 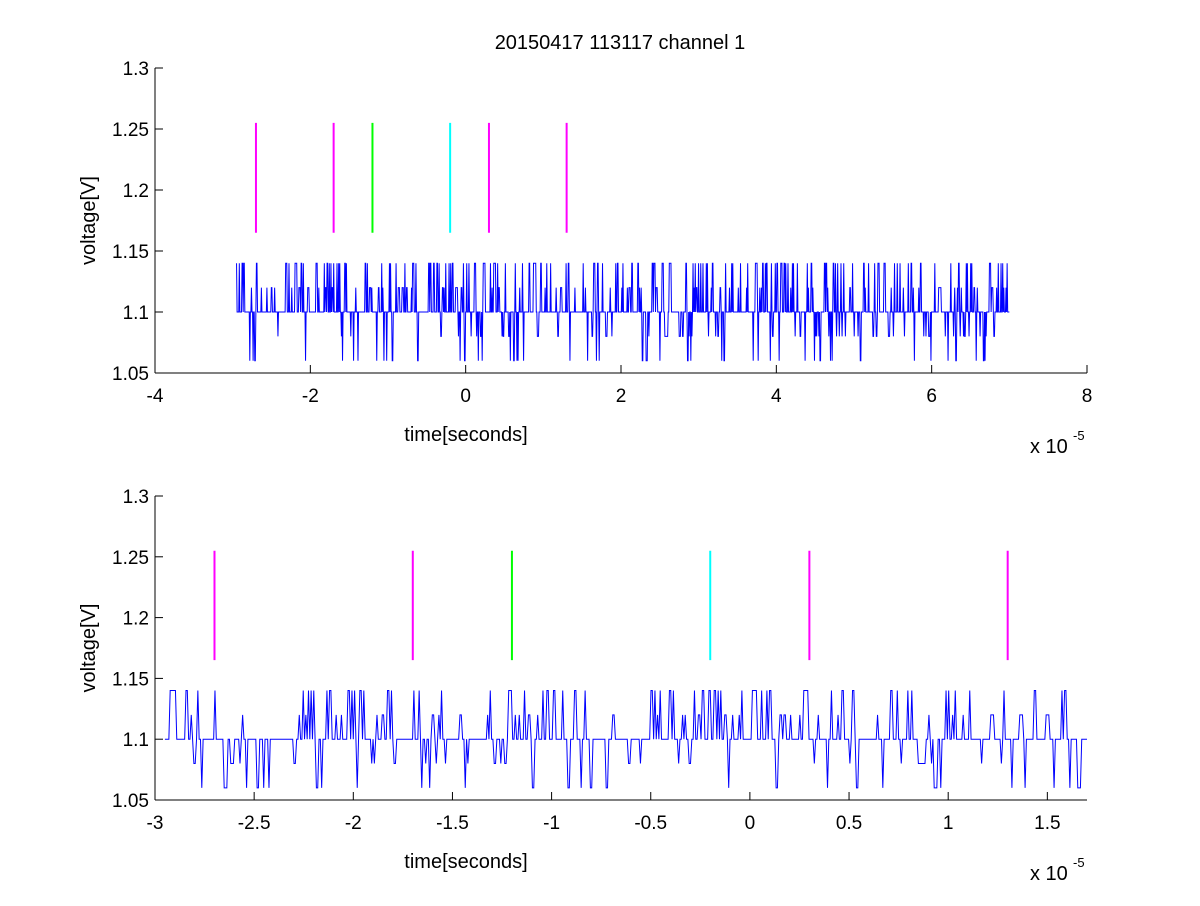 I want to click on x-tick-label: -3, so click(x=155, y=823).